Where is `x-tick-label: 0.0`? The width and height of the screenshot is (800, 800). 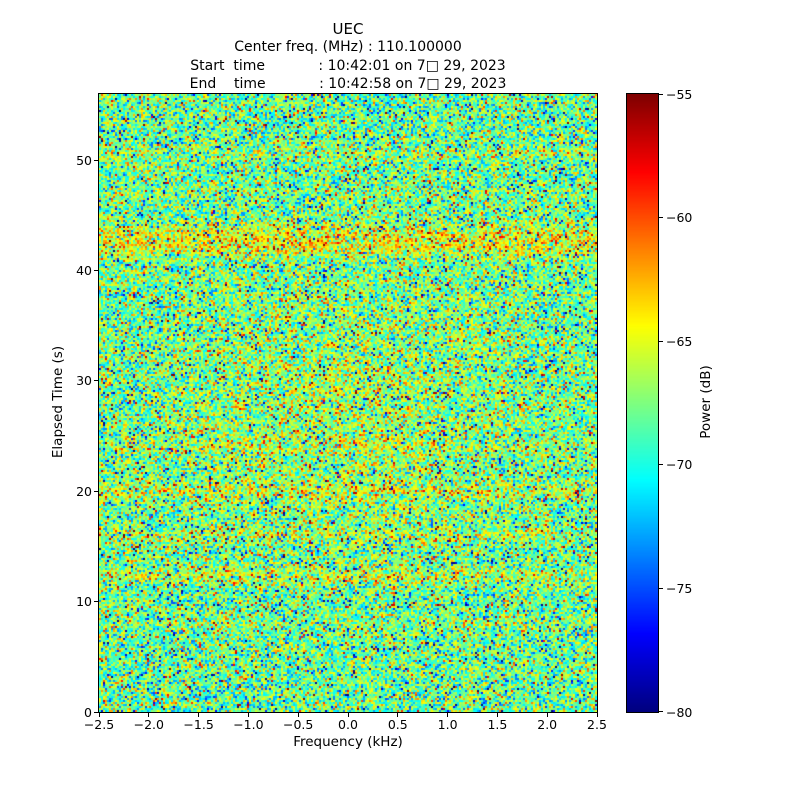
x-tick-label: 0.0 is located at coordinates (348, 724).